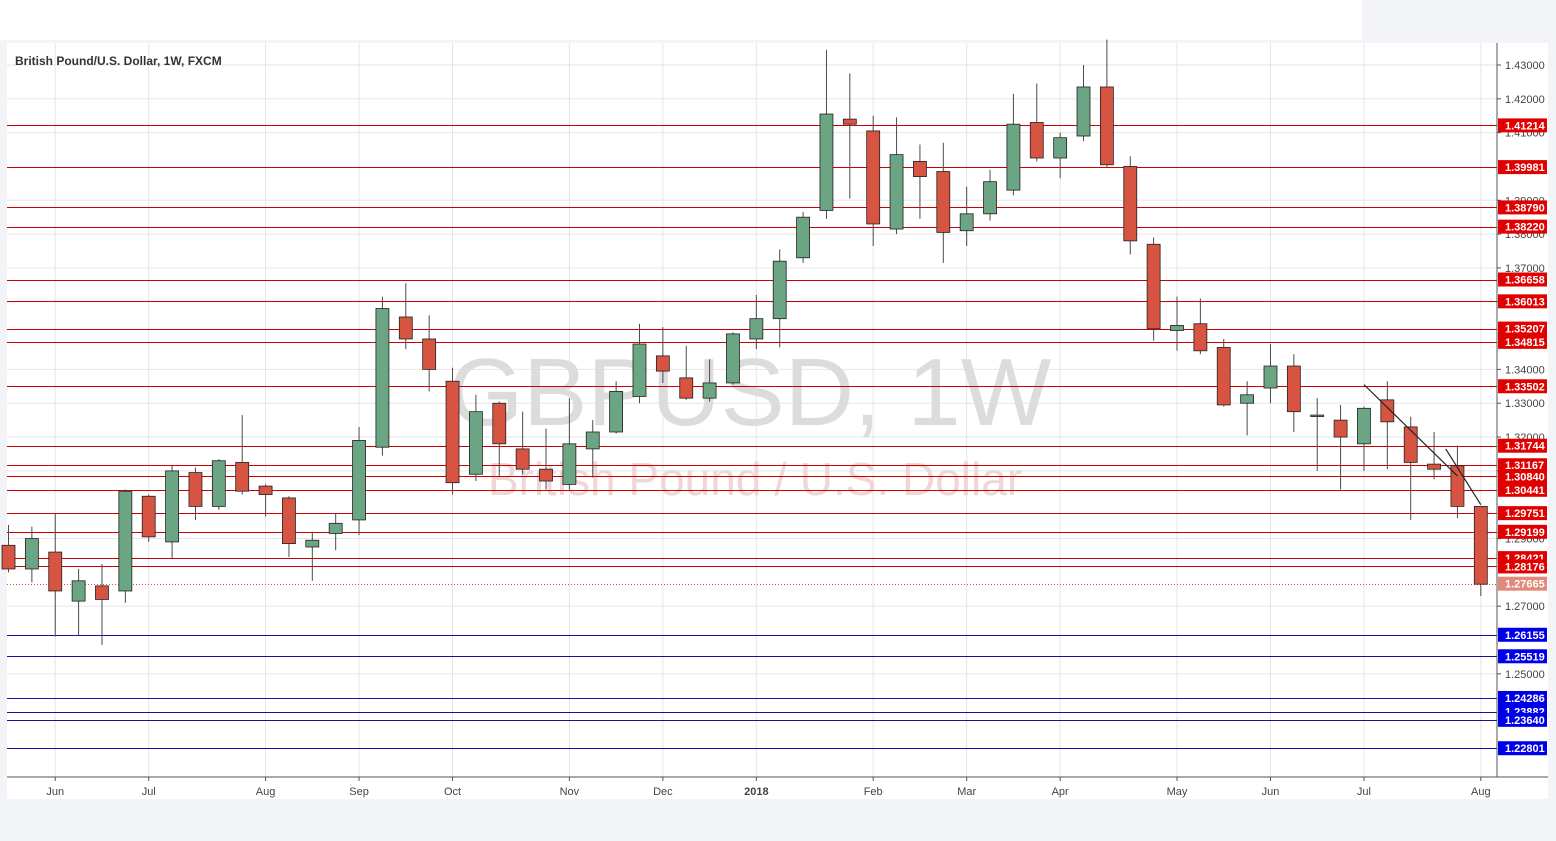 The image size is (1556, 841). I want to click on time-tick-label: Feb, so click(873, 792).